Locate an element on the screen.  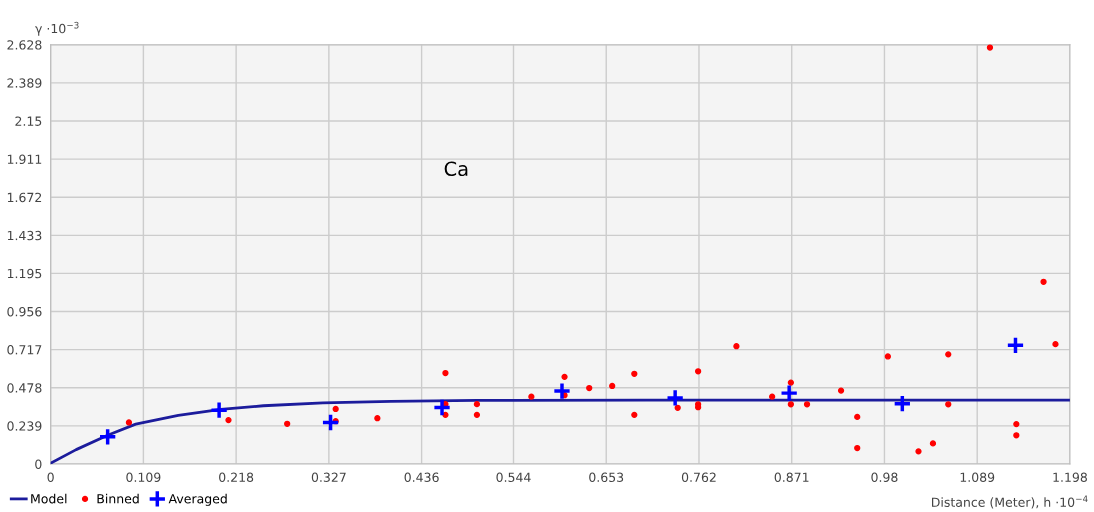
x-tick-label: 0.871 is located at coordinates (791, 477).